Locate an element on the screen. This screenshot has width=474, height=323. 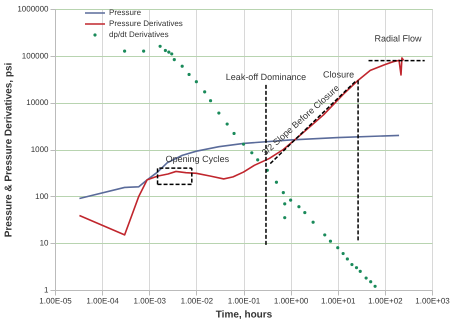
legend-label: Pressure is located at coordinates (125, 12).